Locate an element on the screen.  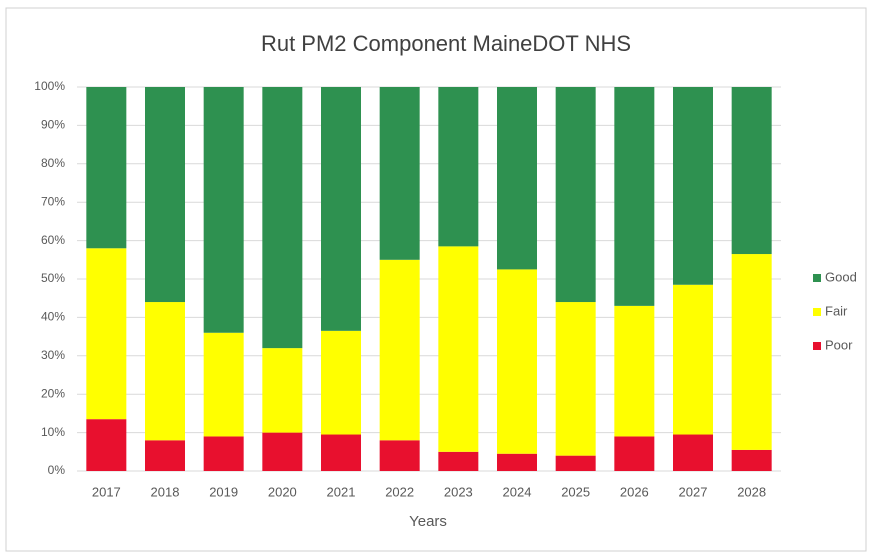
x-tick-label: 2025 is located at coordinates (575, 491).